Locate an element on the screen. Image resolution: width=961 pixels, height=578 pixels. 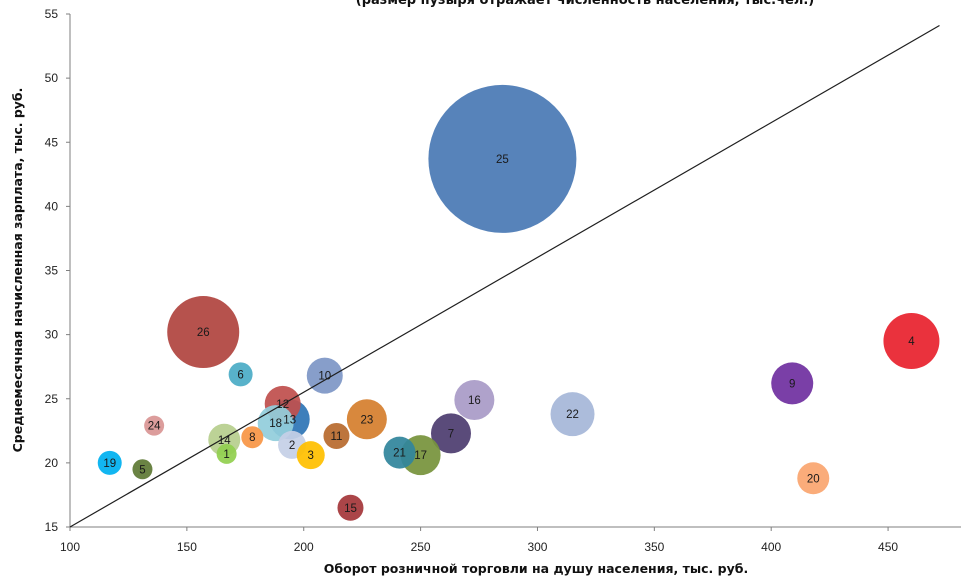
bubble-label-23: 23 is located at coordinates (366, 420).